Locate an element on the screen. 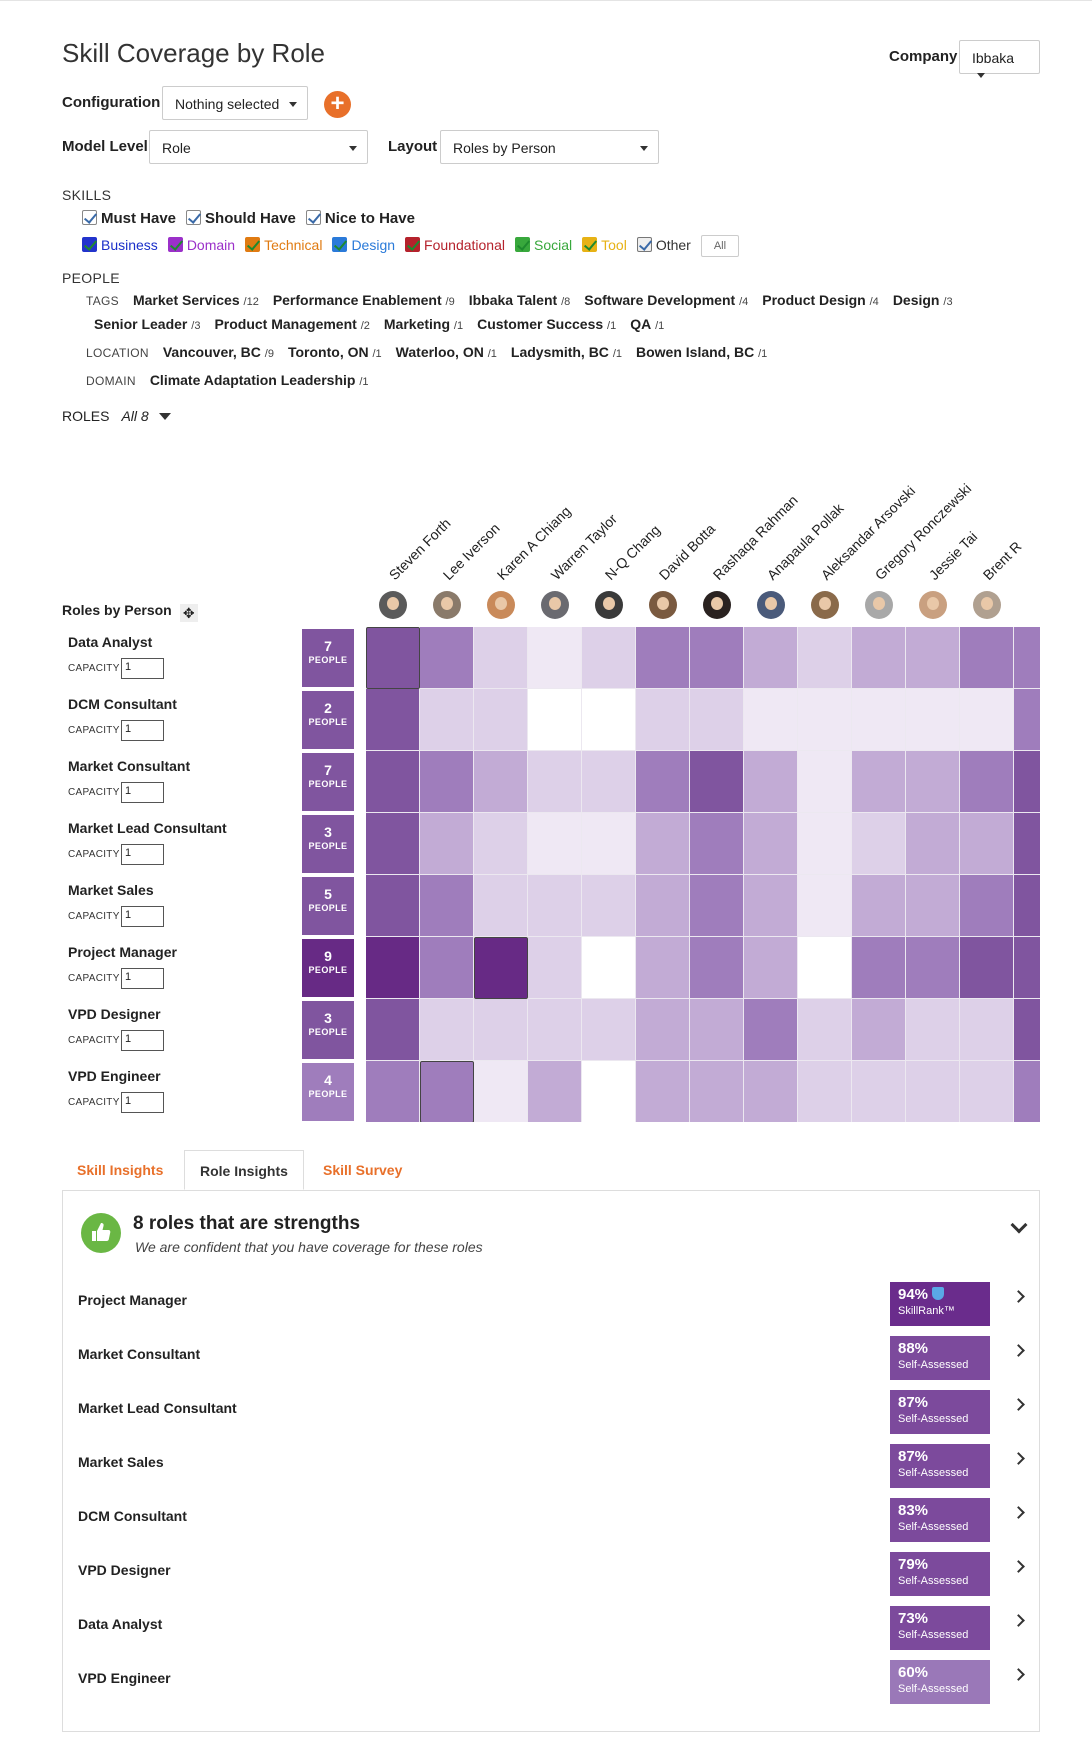 The height and width of the screenshot is (1760, 1092). insight-row: VPD Designer 79% Self-Assessed is located at coordinates (551, 1579).